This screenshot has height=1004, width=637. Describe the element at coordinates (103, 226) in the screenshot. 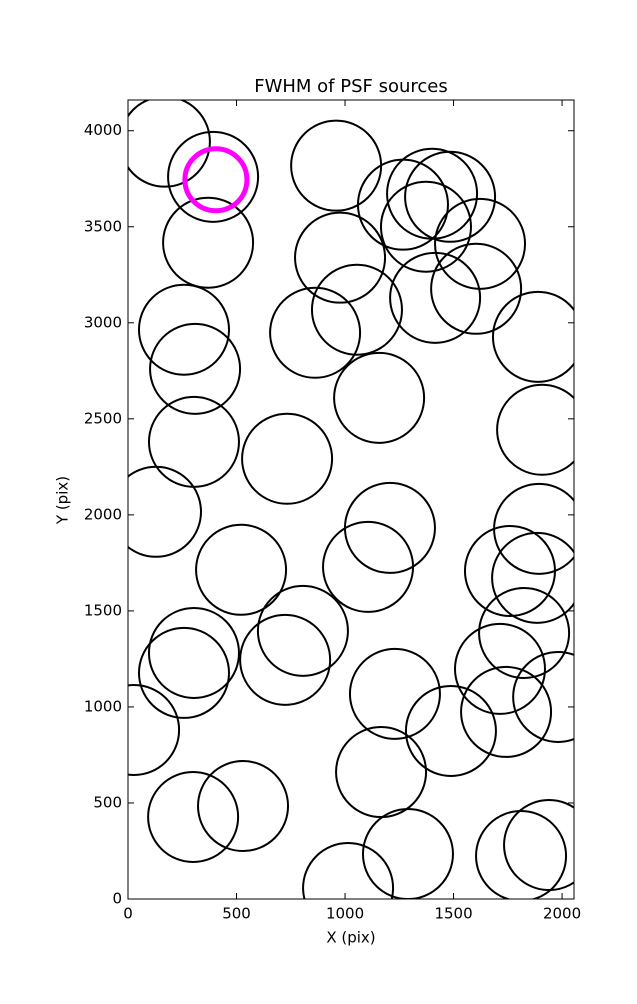

I see `y-tick-label: 3500` at that location.